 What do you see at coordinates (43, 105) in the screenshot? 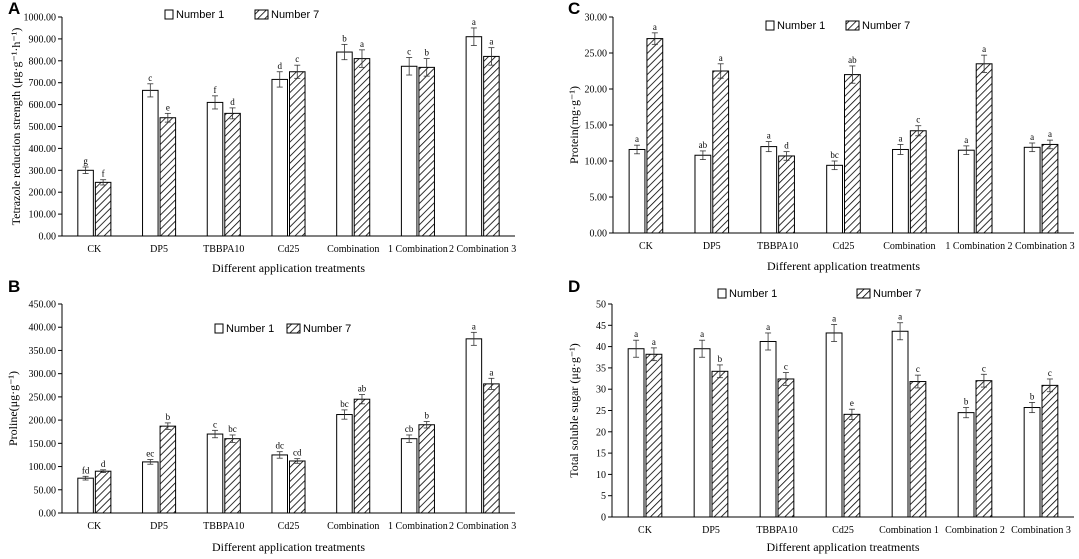
I see `y-tick-label: 600.00` at bounding box center [43, 105].